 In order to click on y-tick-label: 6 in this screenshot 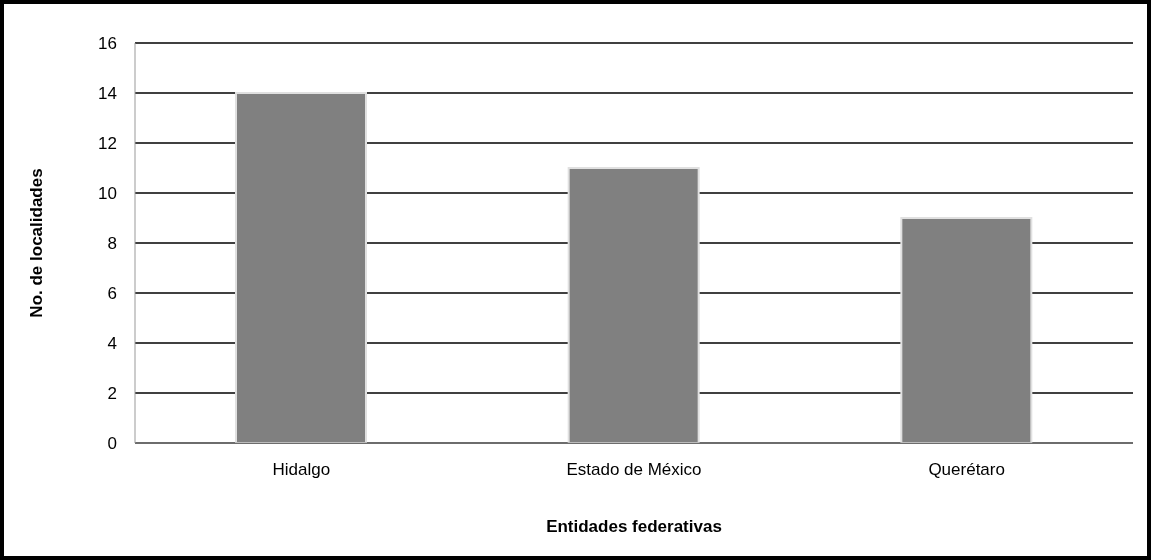, I will do `click(112, 294)`.